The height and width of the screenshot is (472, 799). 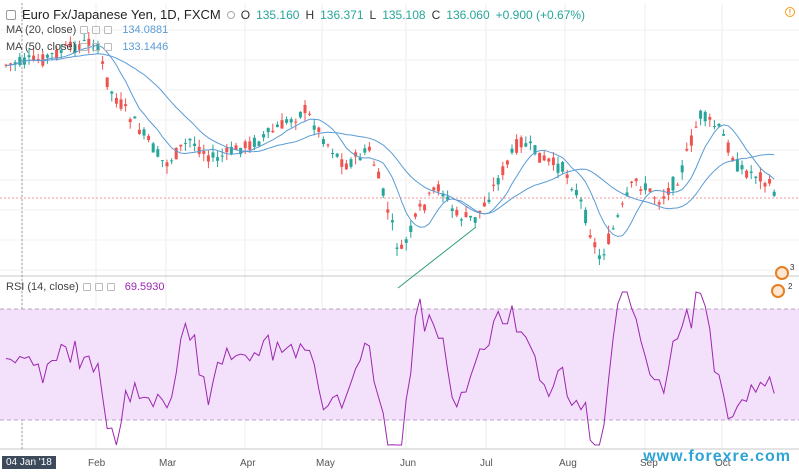 I want to click on close-value: 136.060, so click(x=468, y=14).